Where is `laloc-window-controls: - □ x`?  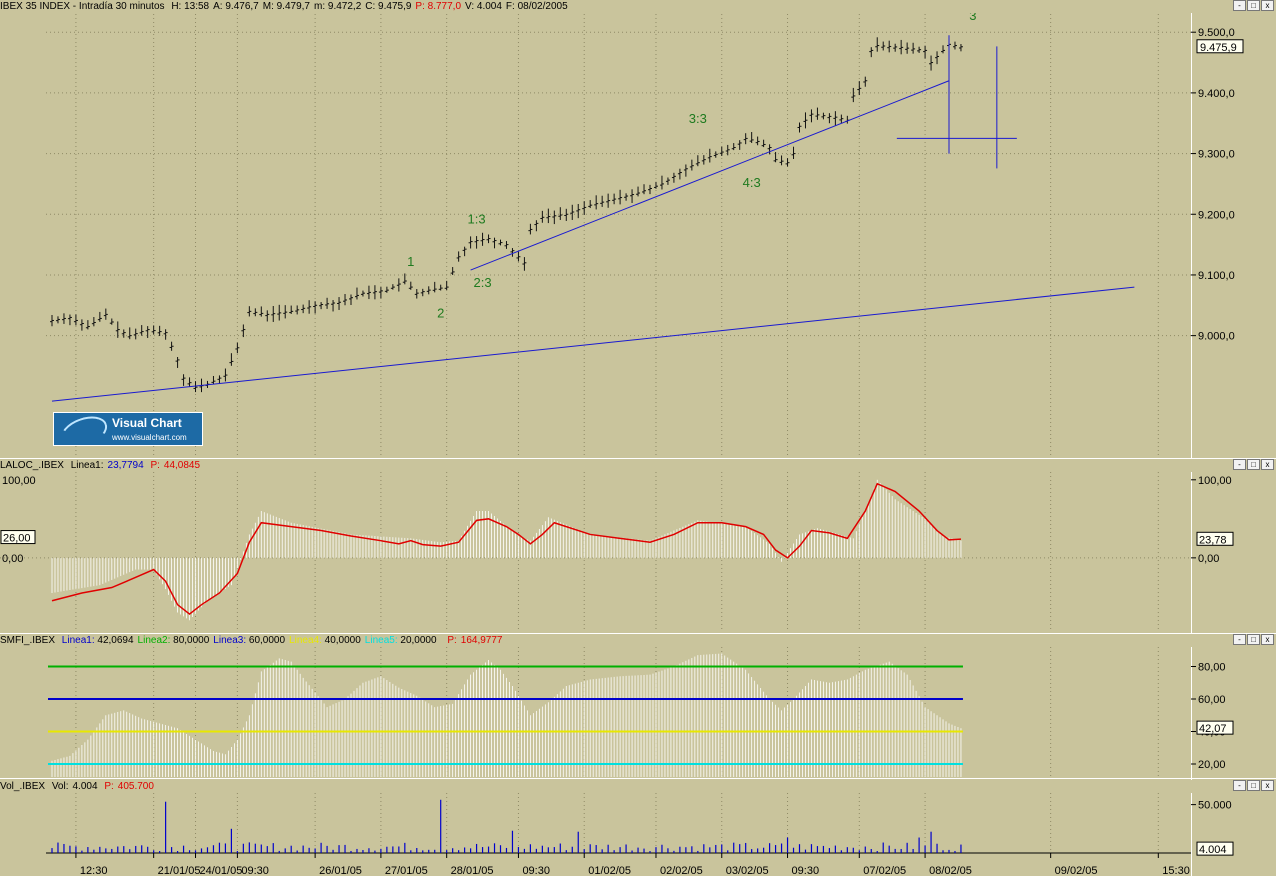
laloc-window-controls: - □ x is located at coordinates (1253, 464).